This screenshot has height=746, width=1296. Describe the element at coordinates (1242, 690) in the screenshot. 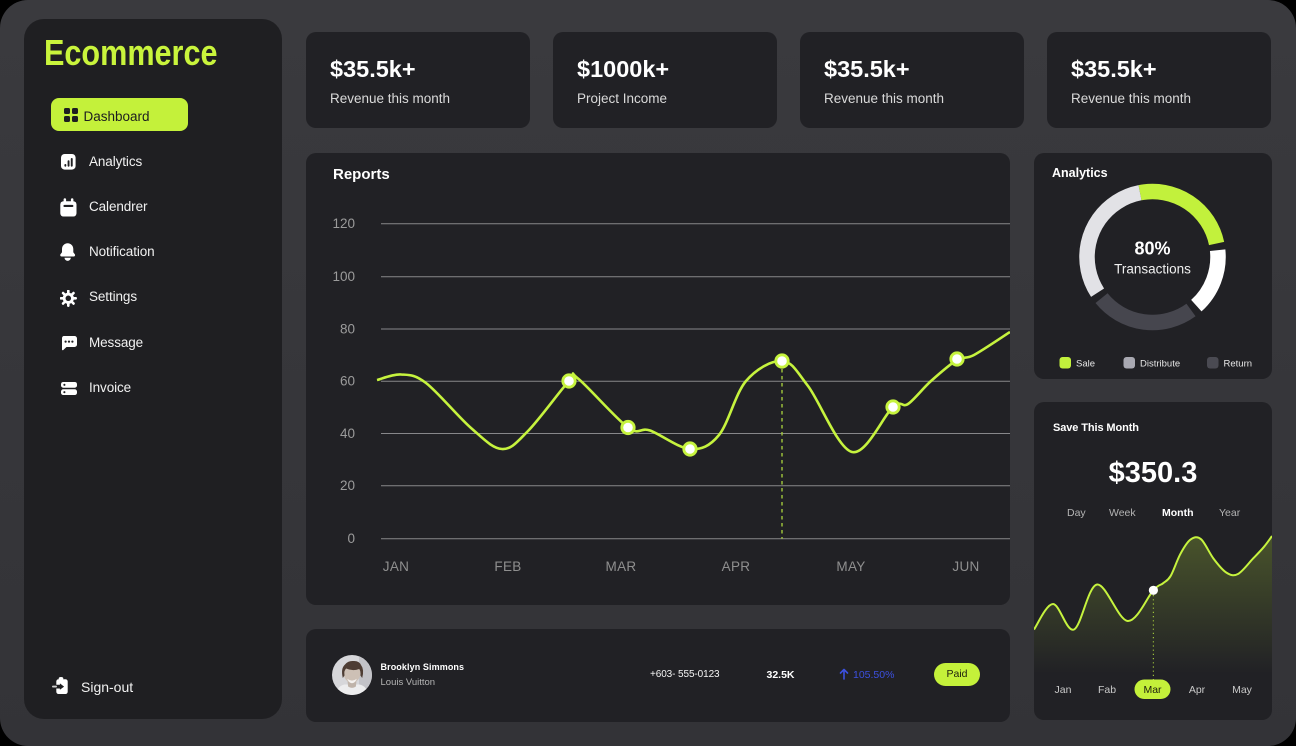

I see `svg-text: May` at that location.